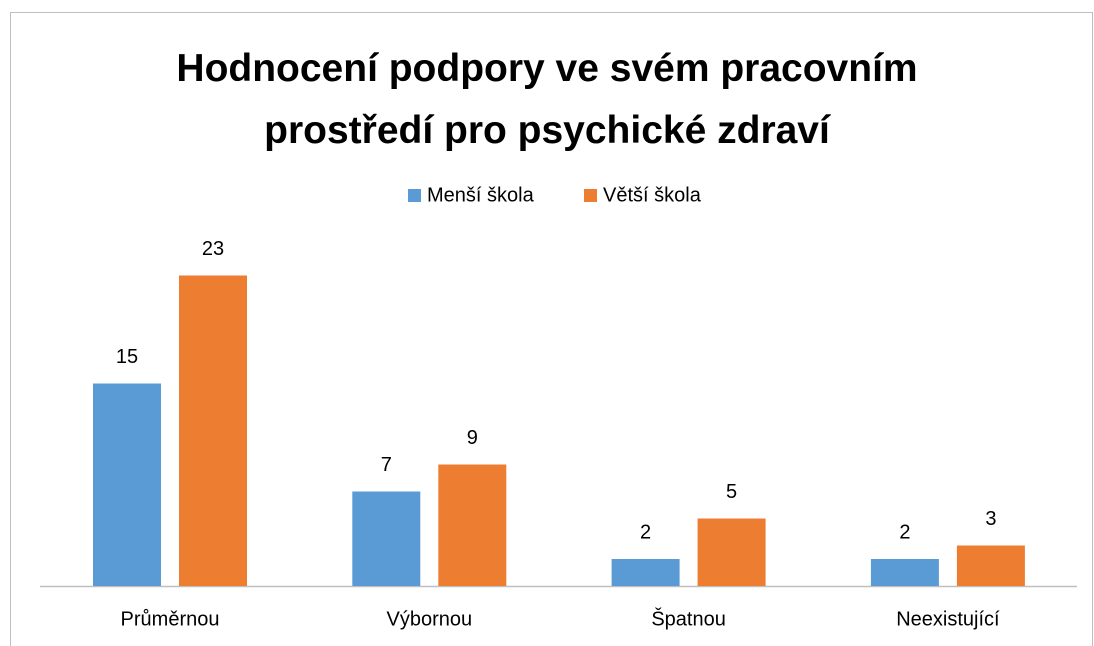 This screenshot has height=646, width=1094. Describe the element at coordinates (170, 619) in the screenshot. I see `x-tick-label: Průměrnou` at that location.